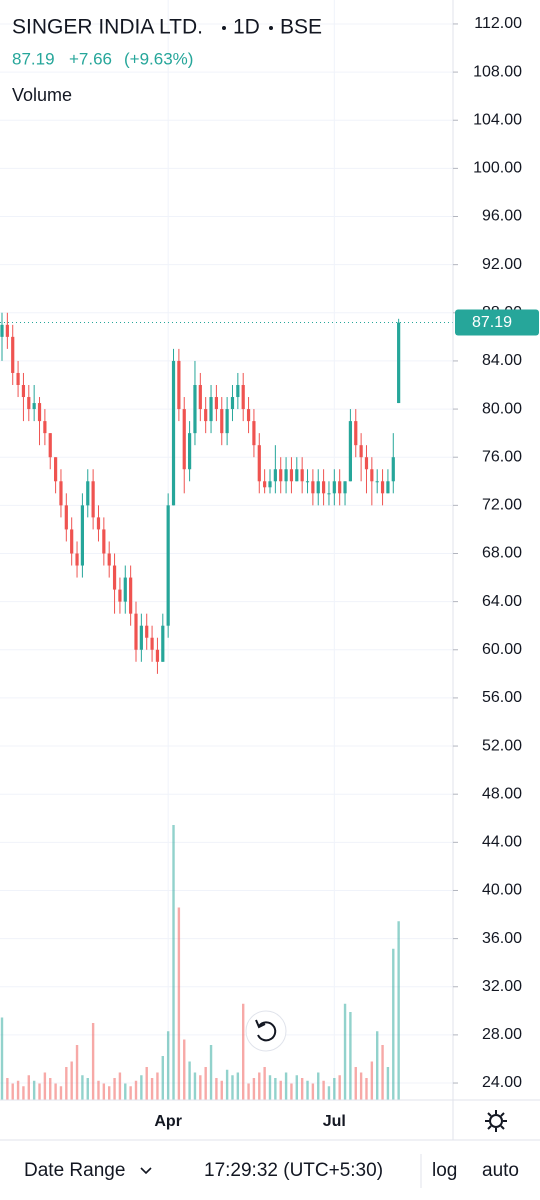 The width and height of the screenshot is (540, 1200). I want to click on last-price: 87.19, so click(33, 58).